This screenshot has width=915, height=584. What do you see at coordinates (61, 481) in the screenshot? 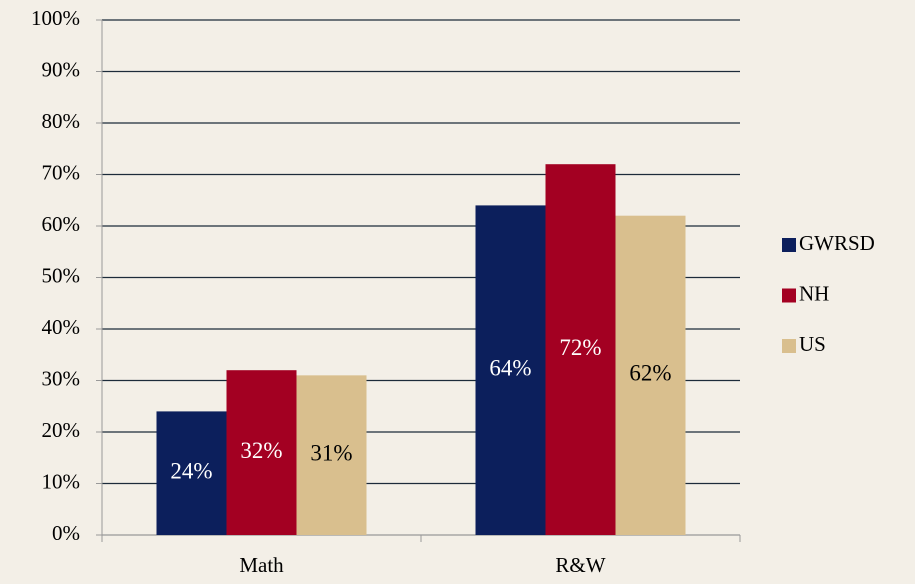
I see `y-tick-label: 10%` at bounding box center [61, 481].